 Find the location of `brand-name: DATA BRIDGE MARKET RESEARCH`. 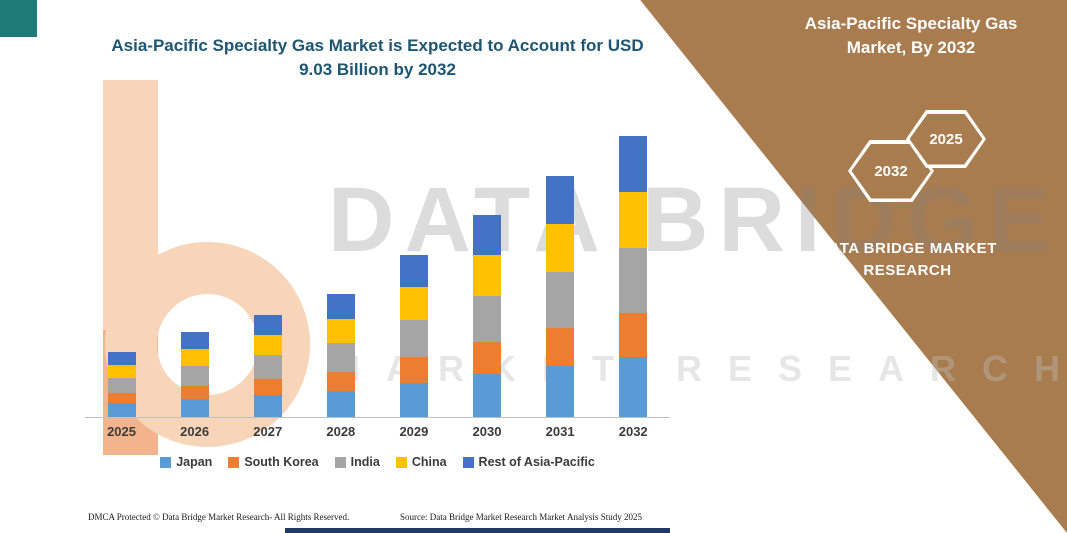

brand-name: DATA BRIDGE MARKET RESEARCH is located at coordinates (907, 259).